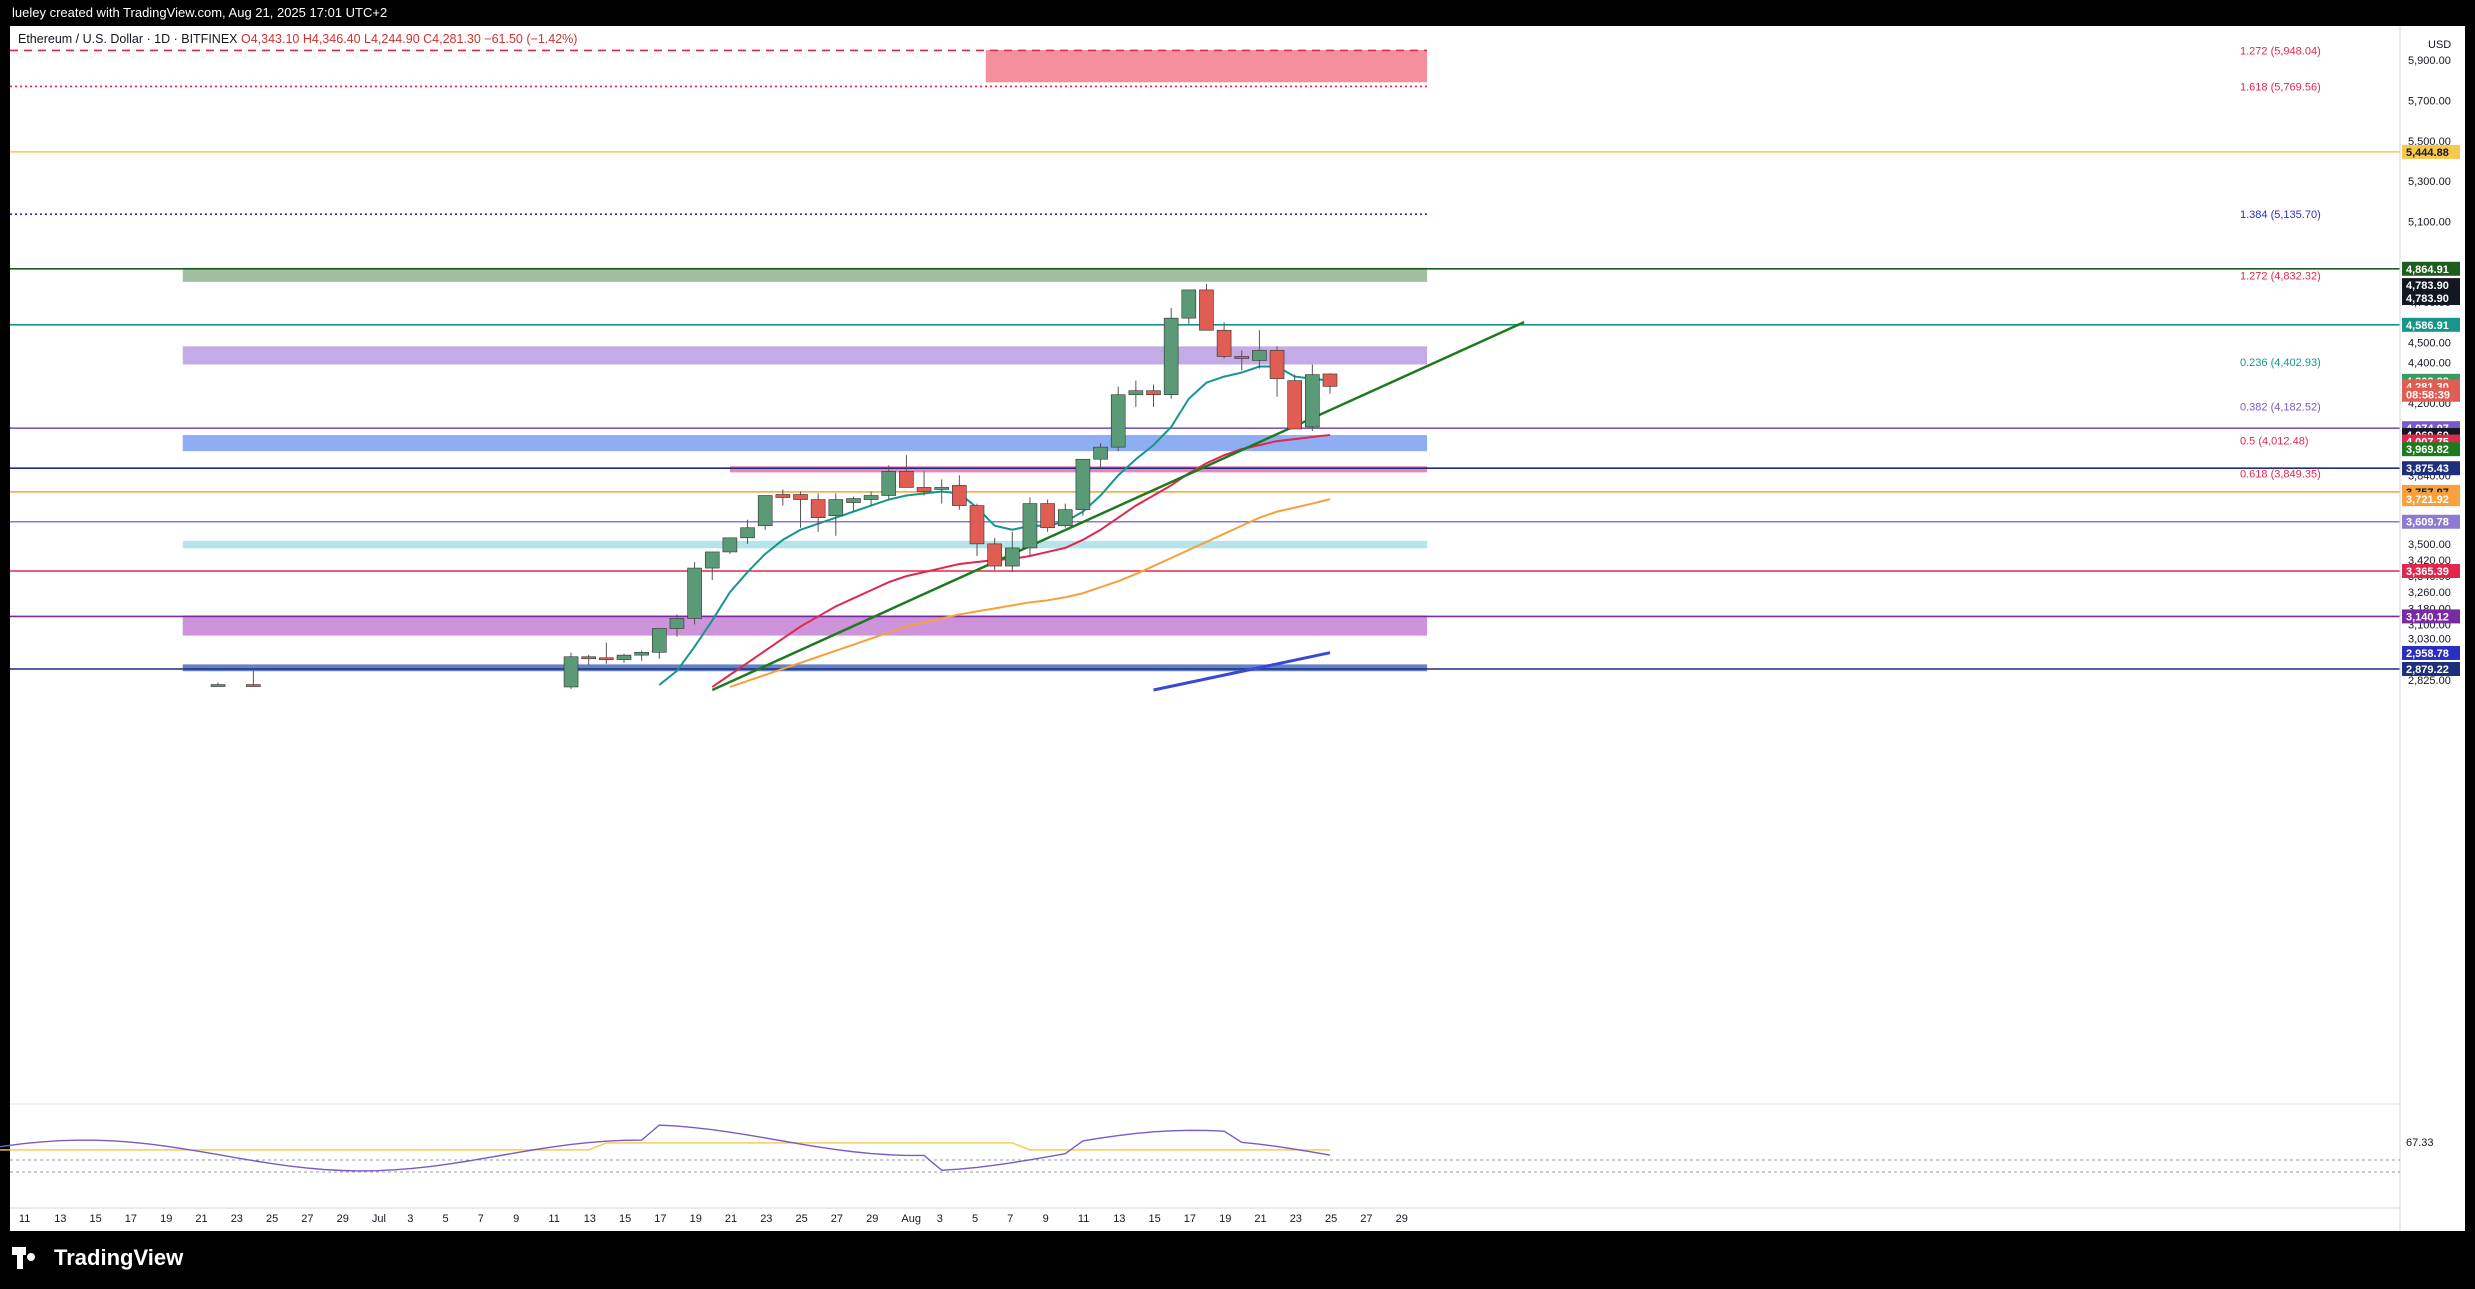 This screenshot has height=1289, width=2475. Describe the element at coordinates (2429, 101) in the screenshot. I see `price-tick: 5,700.00` at that location.